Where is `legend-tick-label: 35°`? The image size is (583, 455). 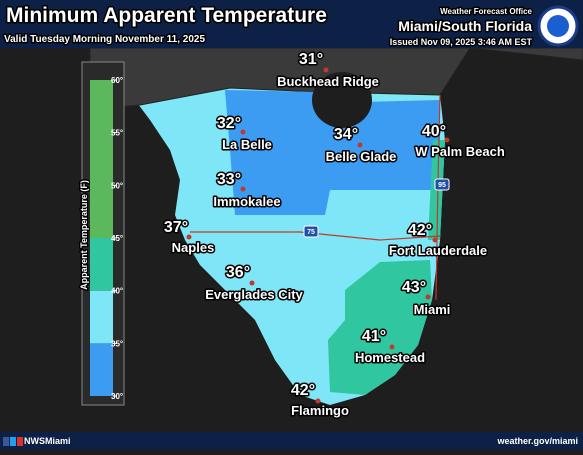 legend-tick-label: 35° is located at coordinates (117, 343).